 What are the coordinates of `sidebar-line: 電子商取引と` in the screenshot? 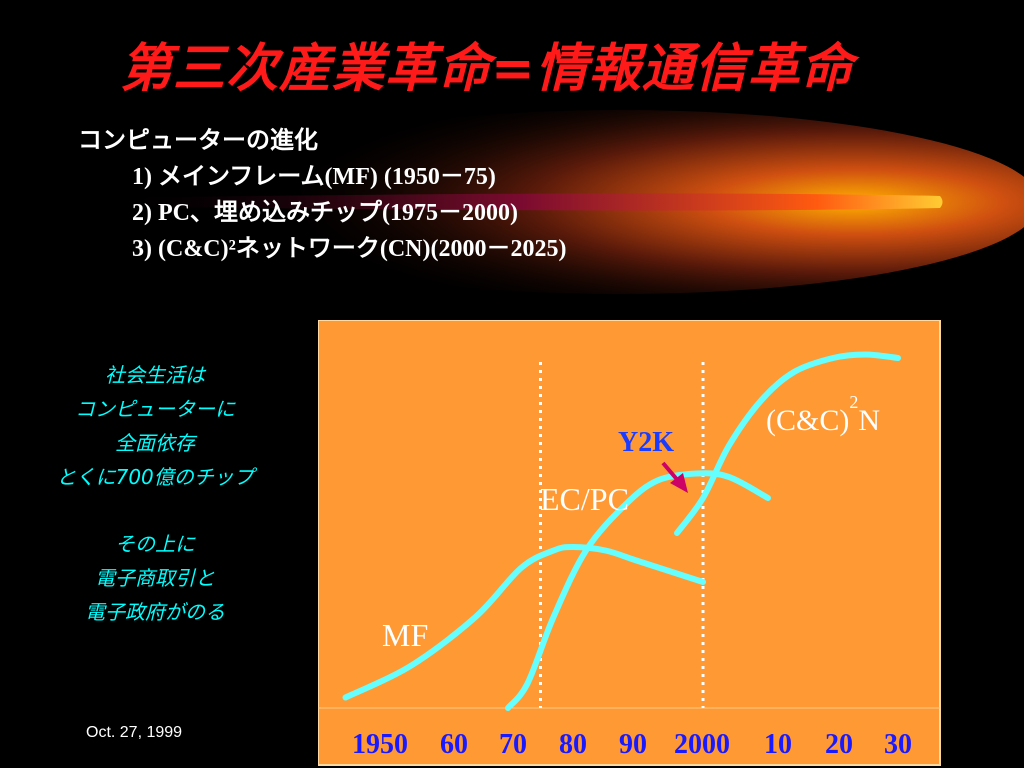 It's located at (155, 578).